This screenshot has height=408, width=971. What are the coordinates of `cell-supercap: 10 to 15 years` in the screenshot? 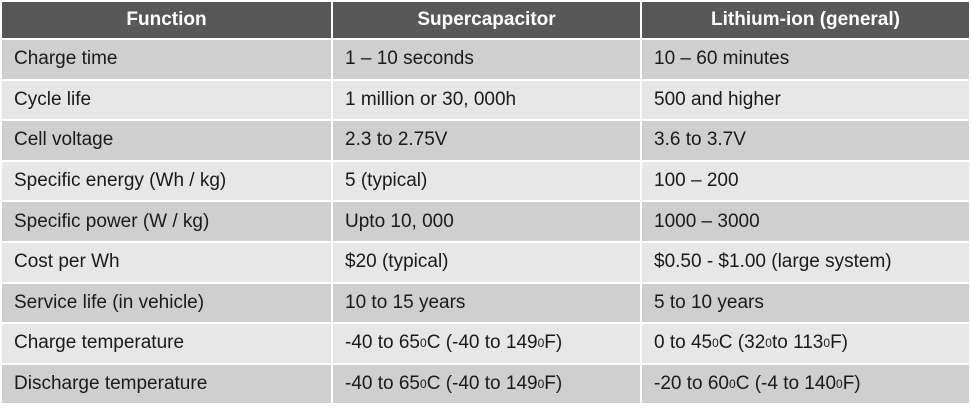 It's located at (487, 304).